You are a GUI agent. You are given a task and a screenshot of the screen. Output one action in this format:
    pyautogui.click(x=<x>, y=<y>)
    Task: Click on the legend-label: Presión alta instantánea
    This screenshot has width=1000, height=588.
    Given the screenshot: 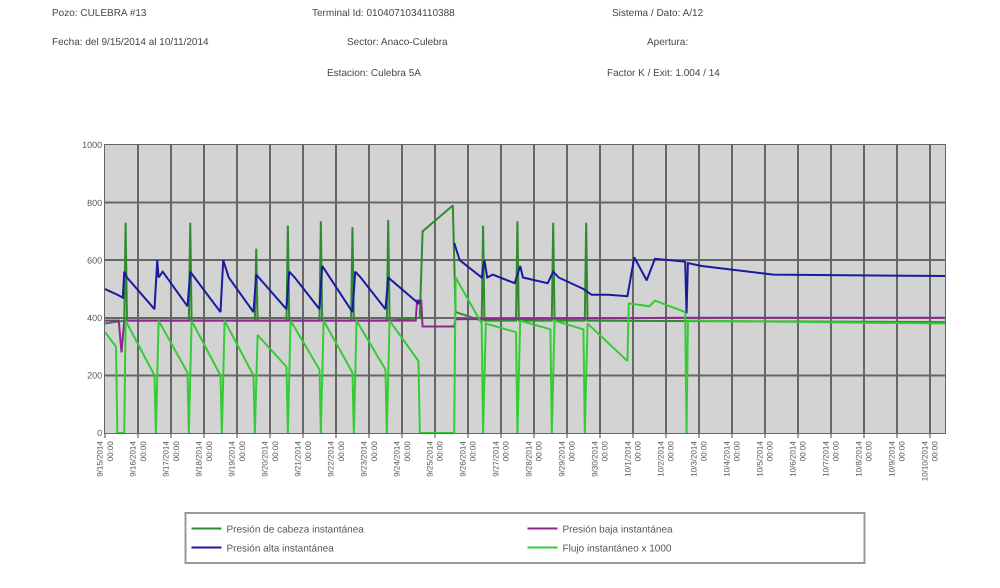 What is the action you would take?
    pyautogui.click(x=280, y=548)
    